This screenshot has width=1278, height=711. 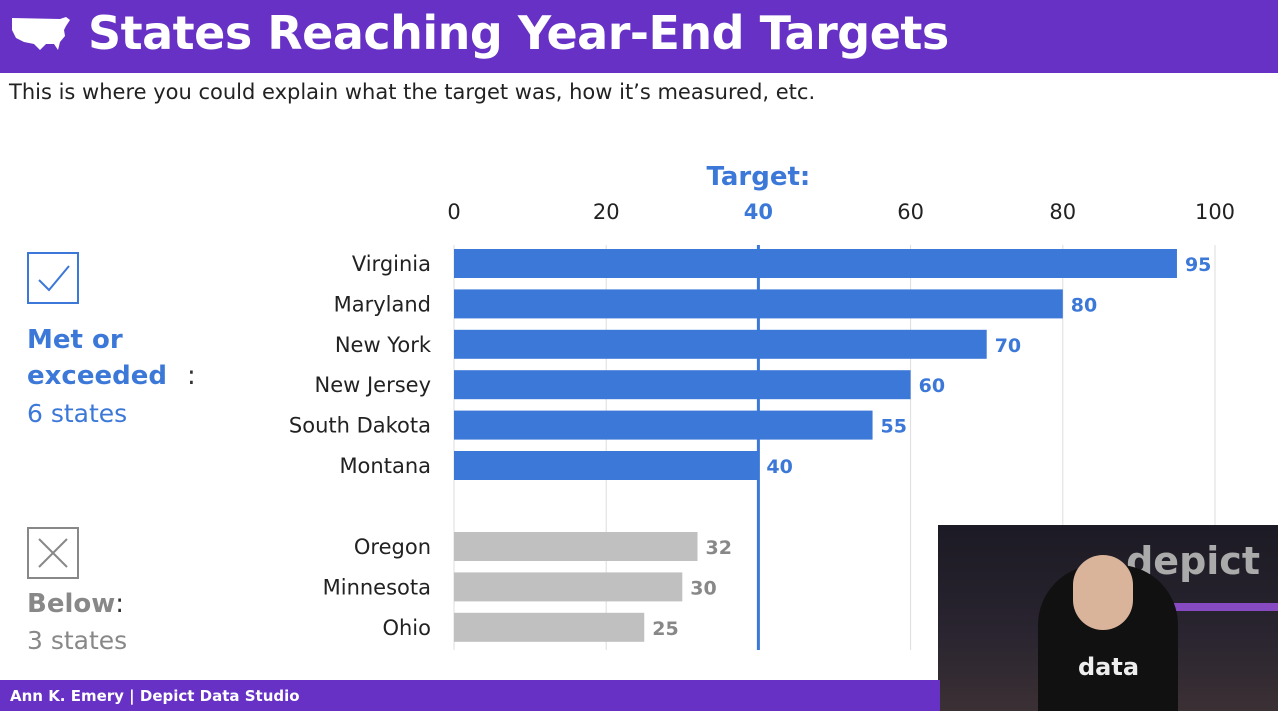 What do you see at coordinates (1084, 305) in the screenshot?
I see `data-label: 80` at bounding box center [1084, 305].